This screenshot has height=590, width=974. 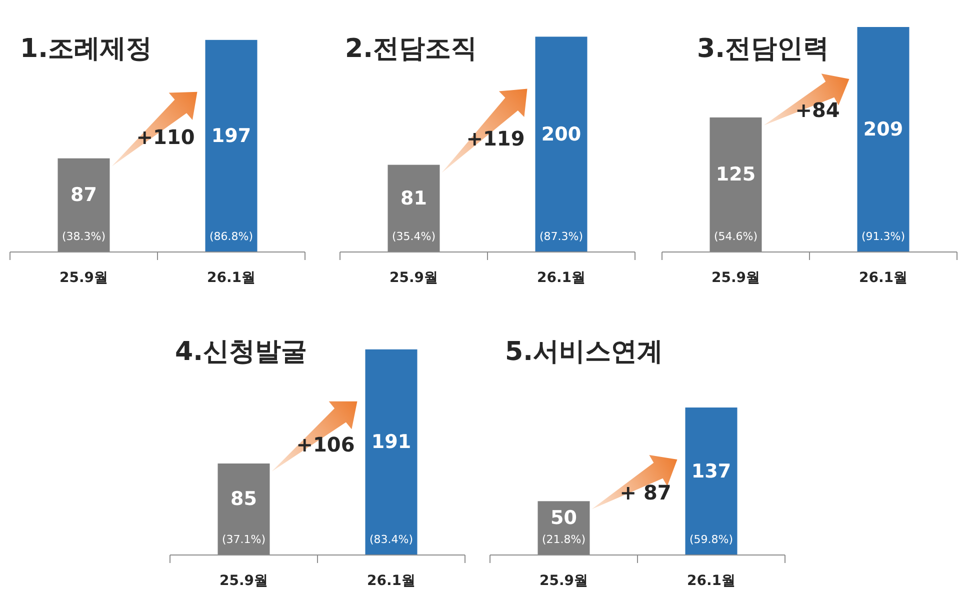 I want to click on data-label: 191, so click(x=391, y=442).